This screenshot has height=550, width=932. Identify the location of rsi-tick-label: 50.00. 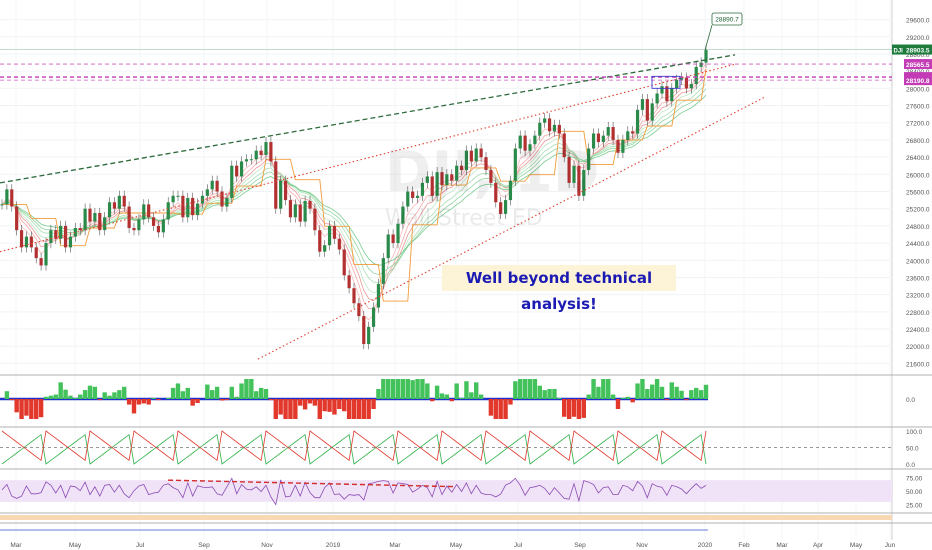
(914, 492).